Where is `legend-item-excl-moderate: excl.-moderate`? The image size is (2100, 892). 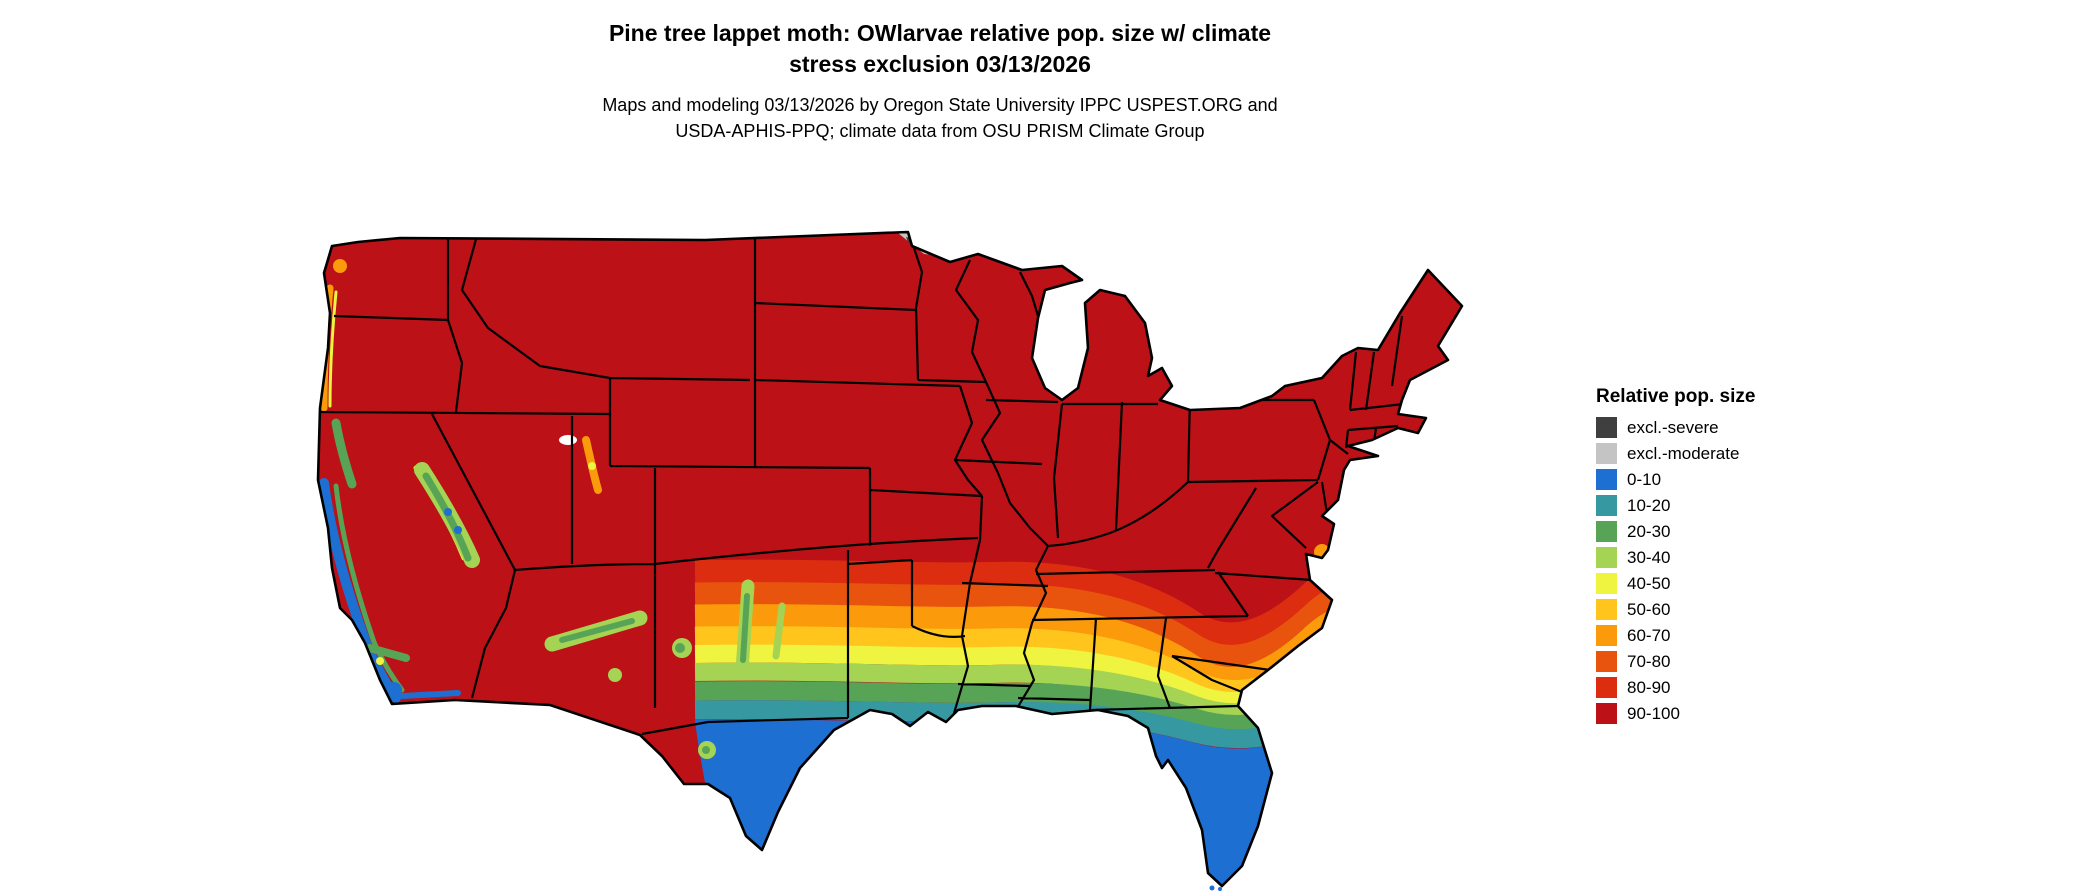
legend-item-excl-moderate: excl.-moderate is located at coordinates (1726, 453).